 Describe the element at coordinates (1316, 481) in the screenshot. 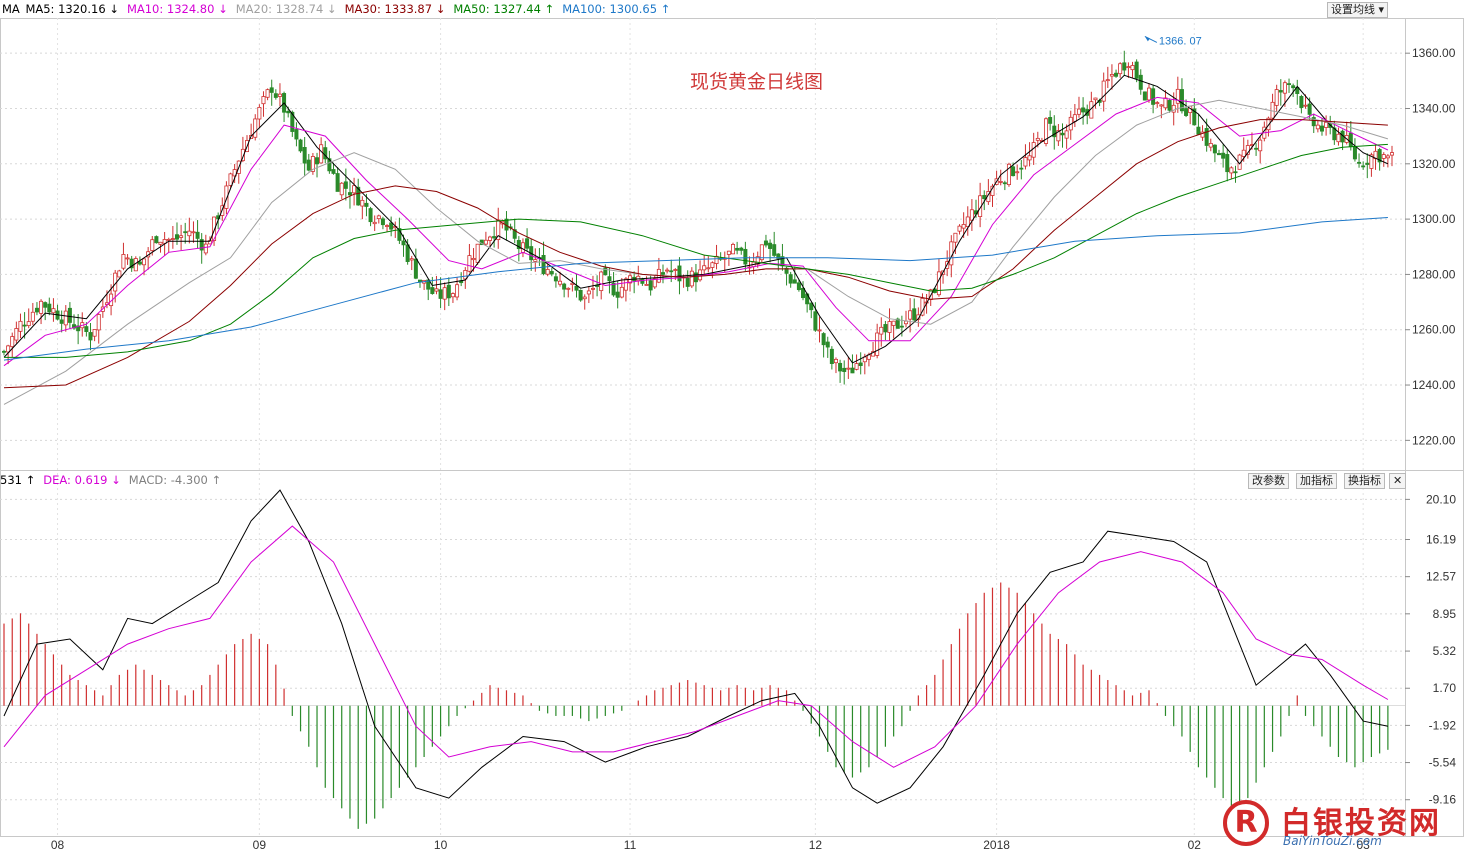

I see `add-indicator-button: 加指标` at that location.